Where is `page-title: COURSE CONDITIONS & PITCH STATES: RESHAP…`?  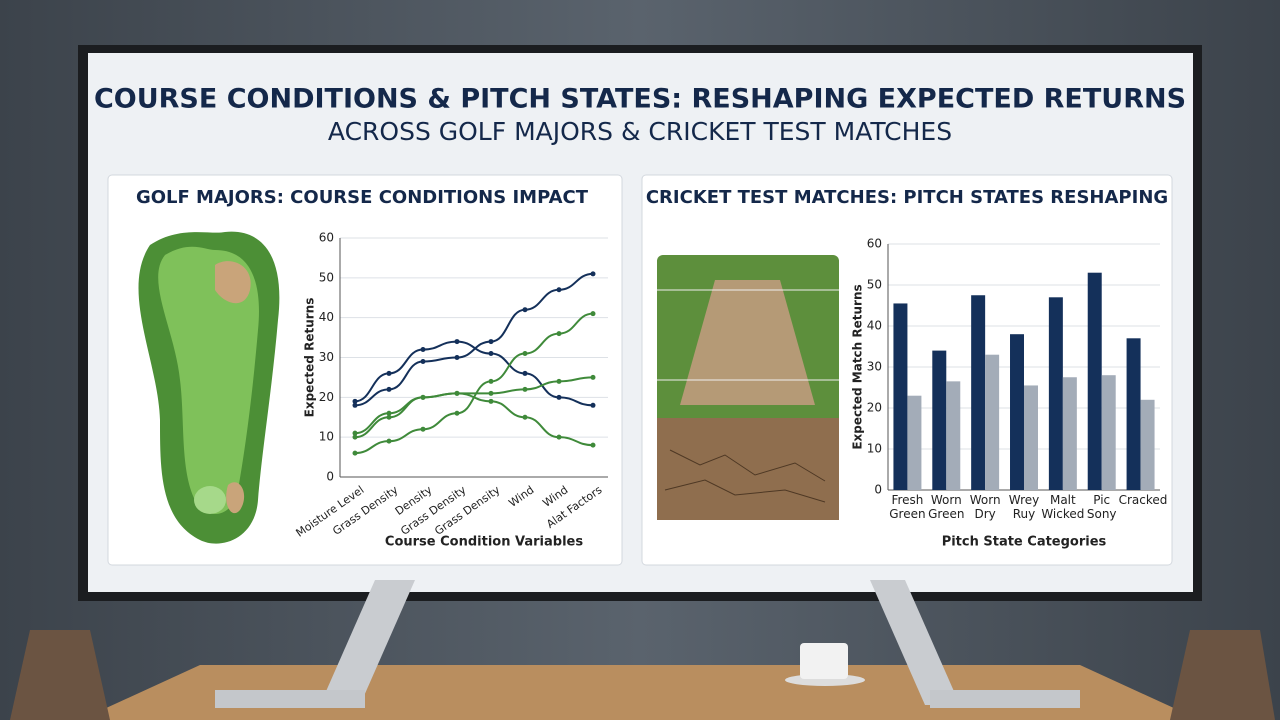 page-title: COURSE CONDITIONS & PITCH STATES: RESHAP… is located at coordinates (640, 99).